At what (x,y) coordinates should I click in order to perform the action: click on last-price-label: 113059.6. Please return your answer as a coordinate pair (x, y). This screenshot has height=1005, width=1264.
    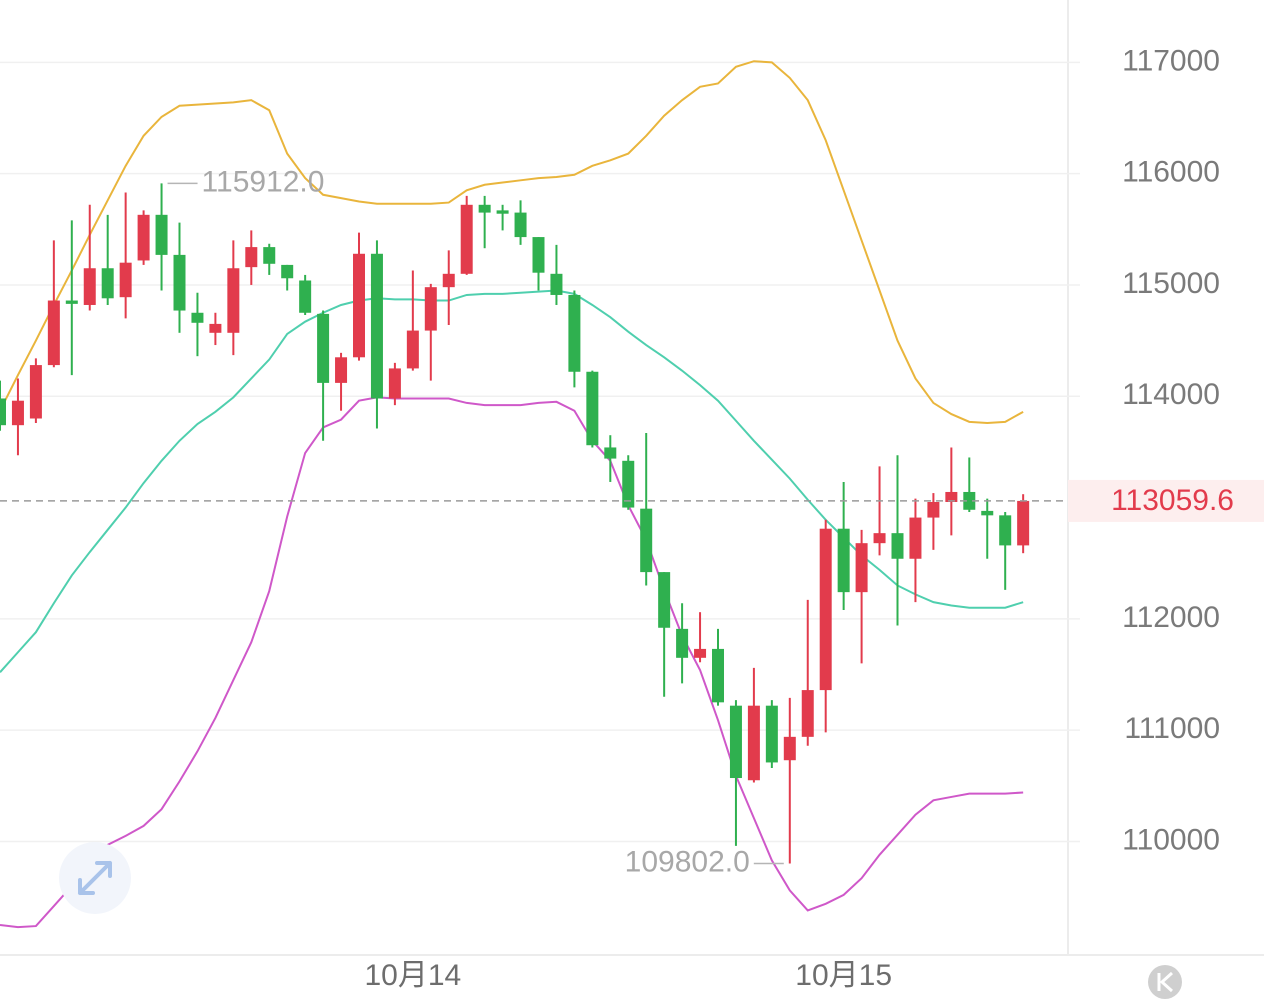
    Looking at the image, I should click on (1172, 500).